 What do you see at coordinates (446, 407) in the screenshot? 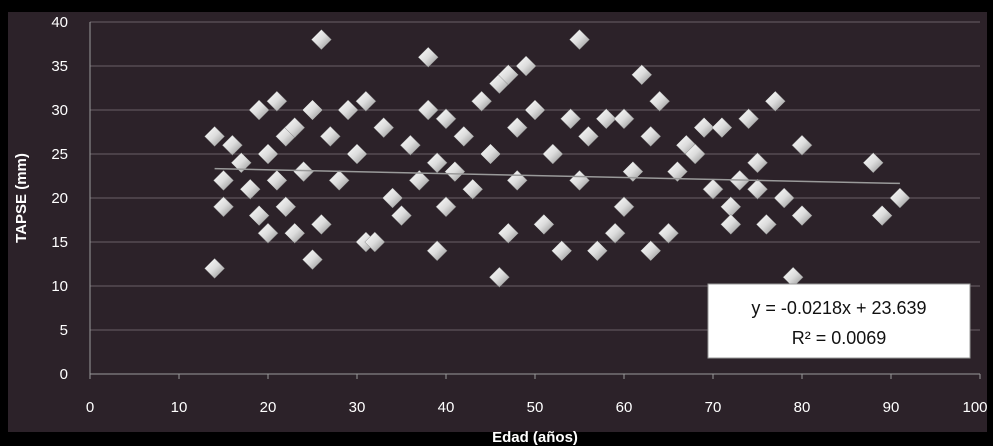
I see `x-tick-label: 40` at bounding box center [446, 407].